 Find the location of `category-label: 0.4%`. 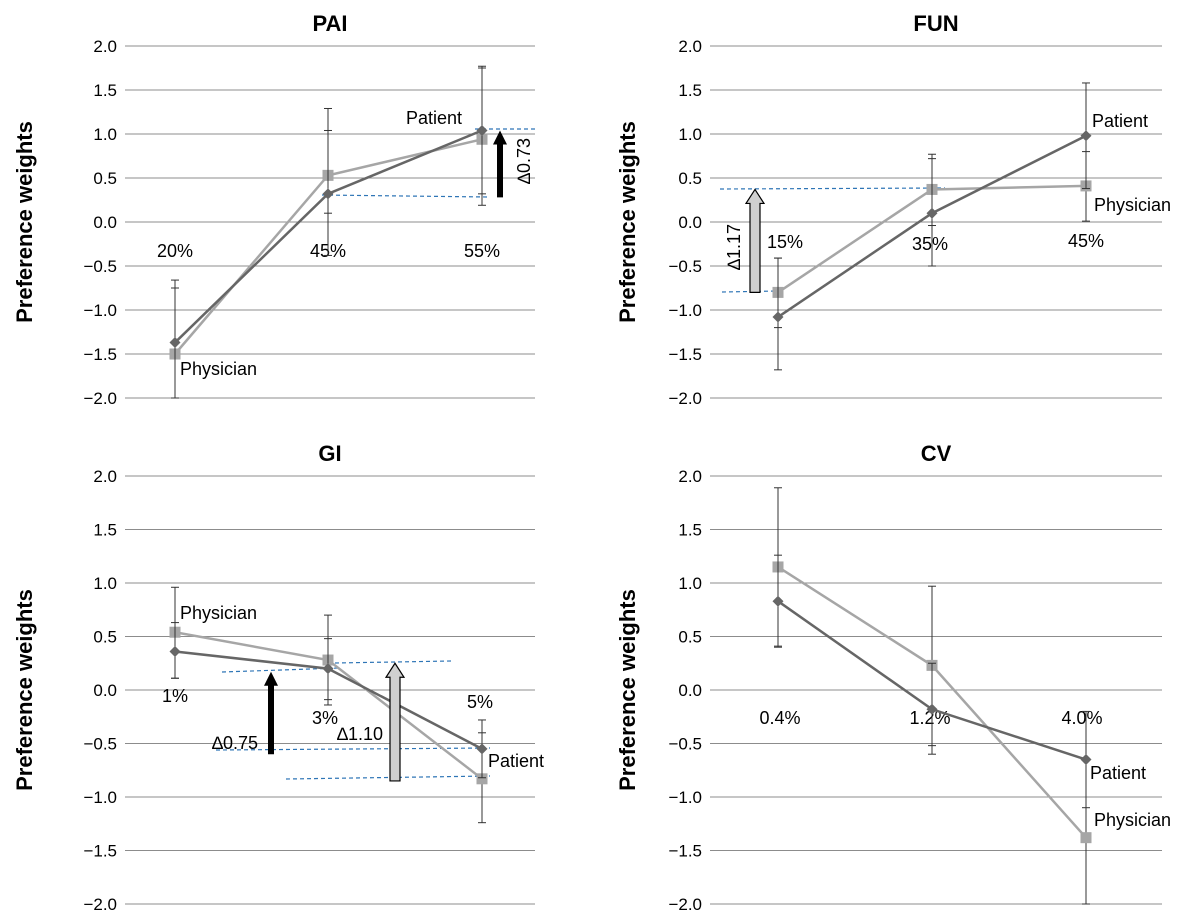

category-label: 0.4% is located at coordinates (779, 718).